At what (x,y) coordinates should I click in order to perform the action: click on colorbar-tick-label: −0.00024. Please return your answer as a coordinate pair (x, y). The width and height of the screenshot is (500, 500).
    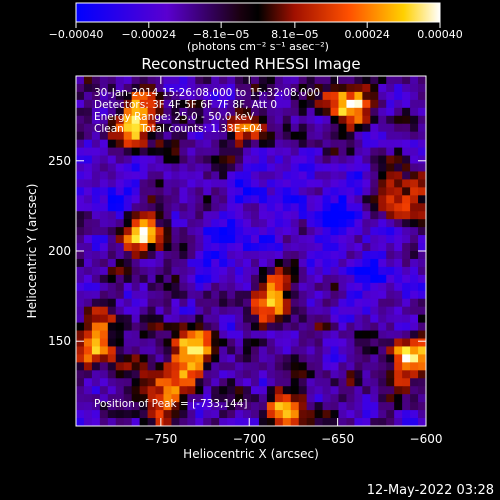
    Looking at the image, I should click on (148, 34).